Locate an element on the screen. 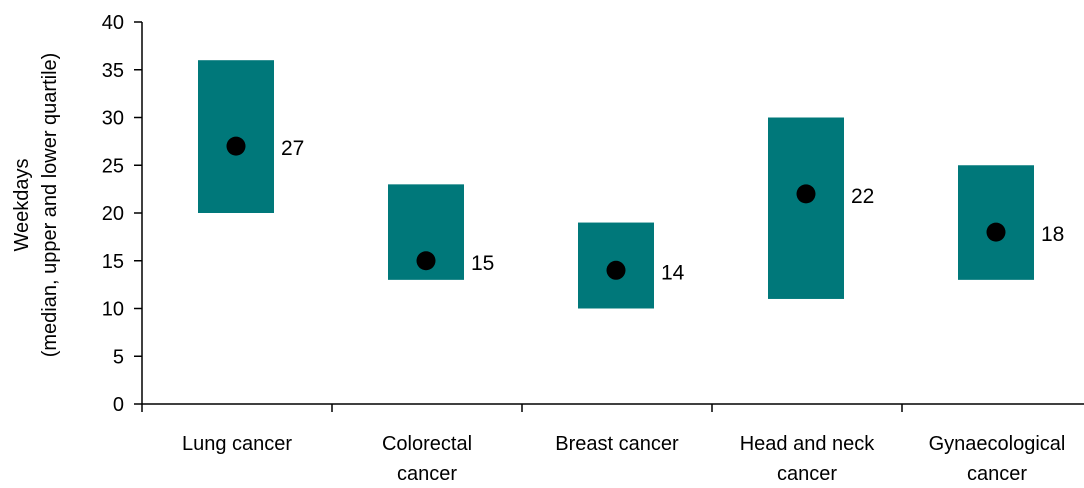  y-axis: 0 5 10 15 20 25 30 35 40 is located at coordinates (122, 214).